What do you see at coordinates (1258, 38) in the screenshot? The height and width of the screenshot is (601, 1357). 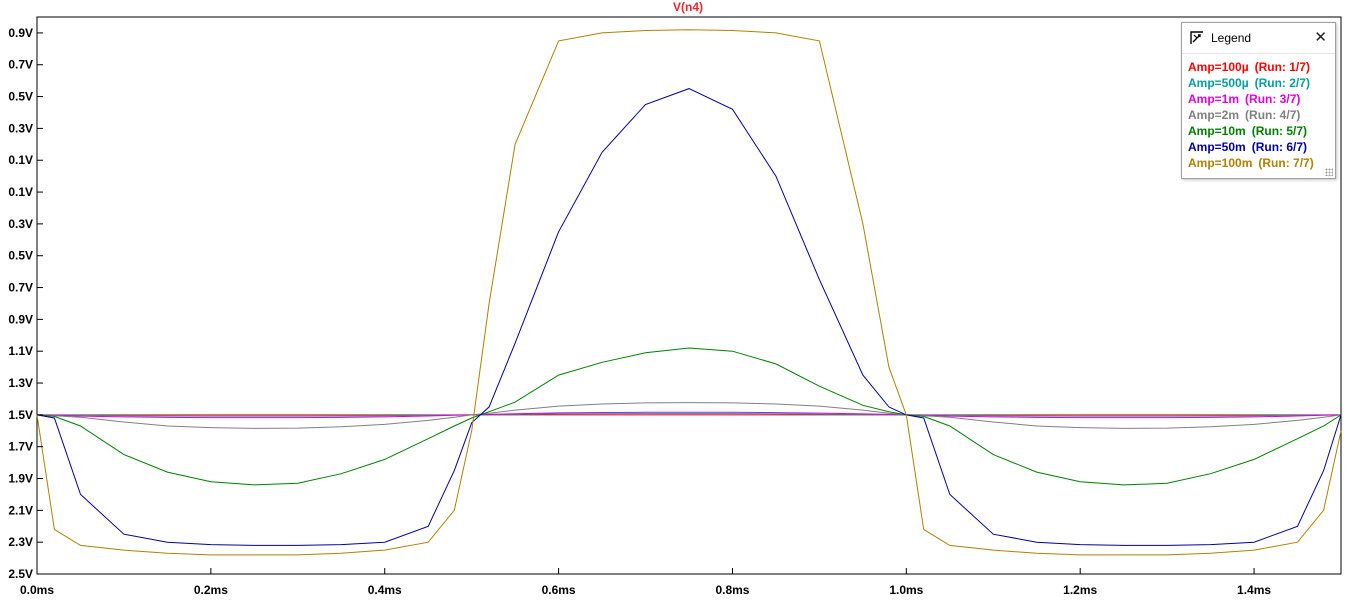 I see `legend-header: Legend ✕` at bounding box center [1258, 38].